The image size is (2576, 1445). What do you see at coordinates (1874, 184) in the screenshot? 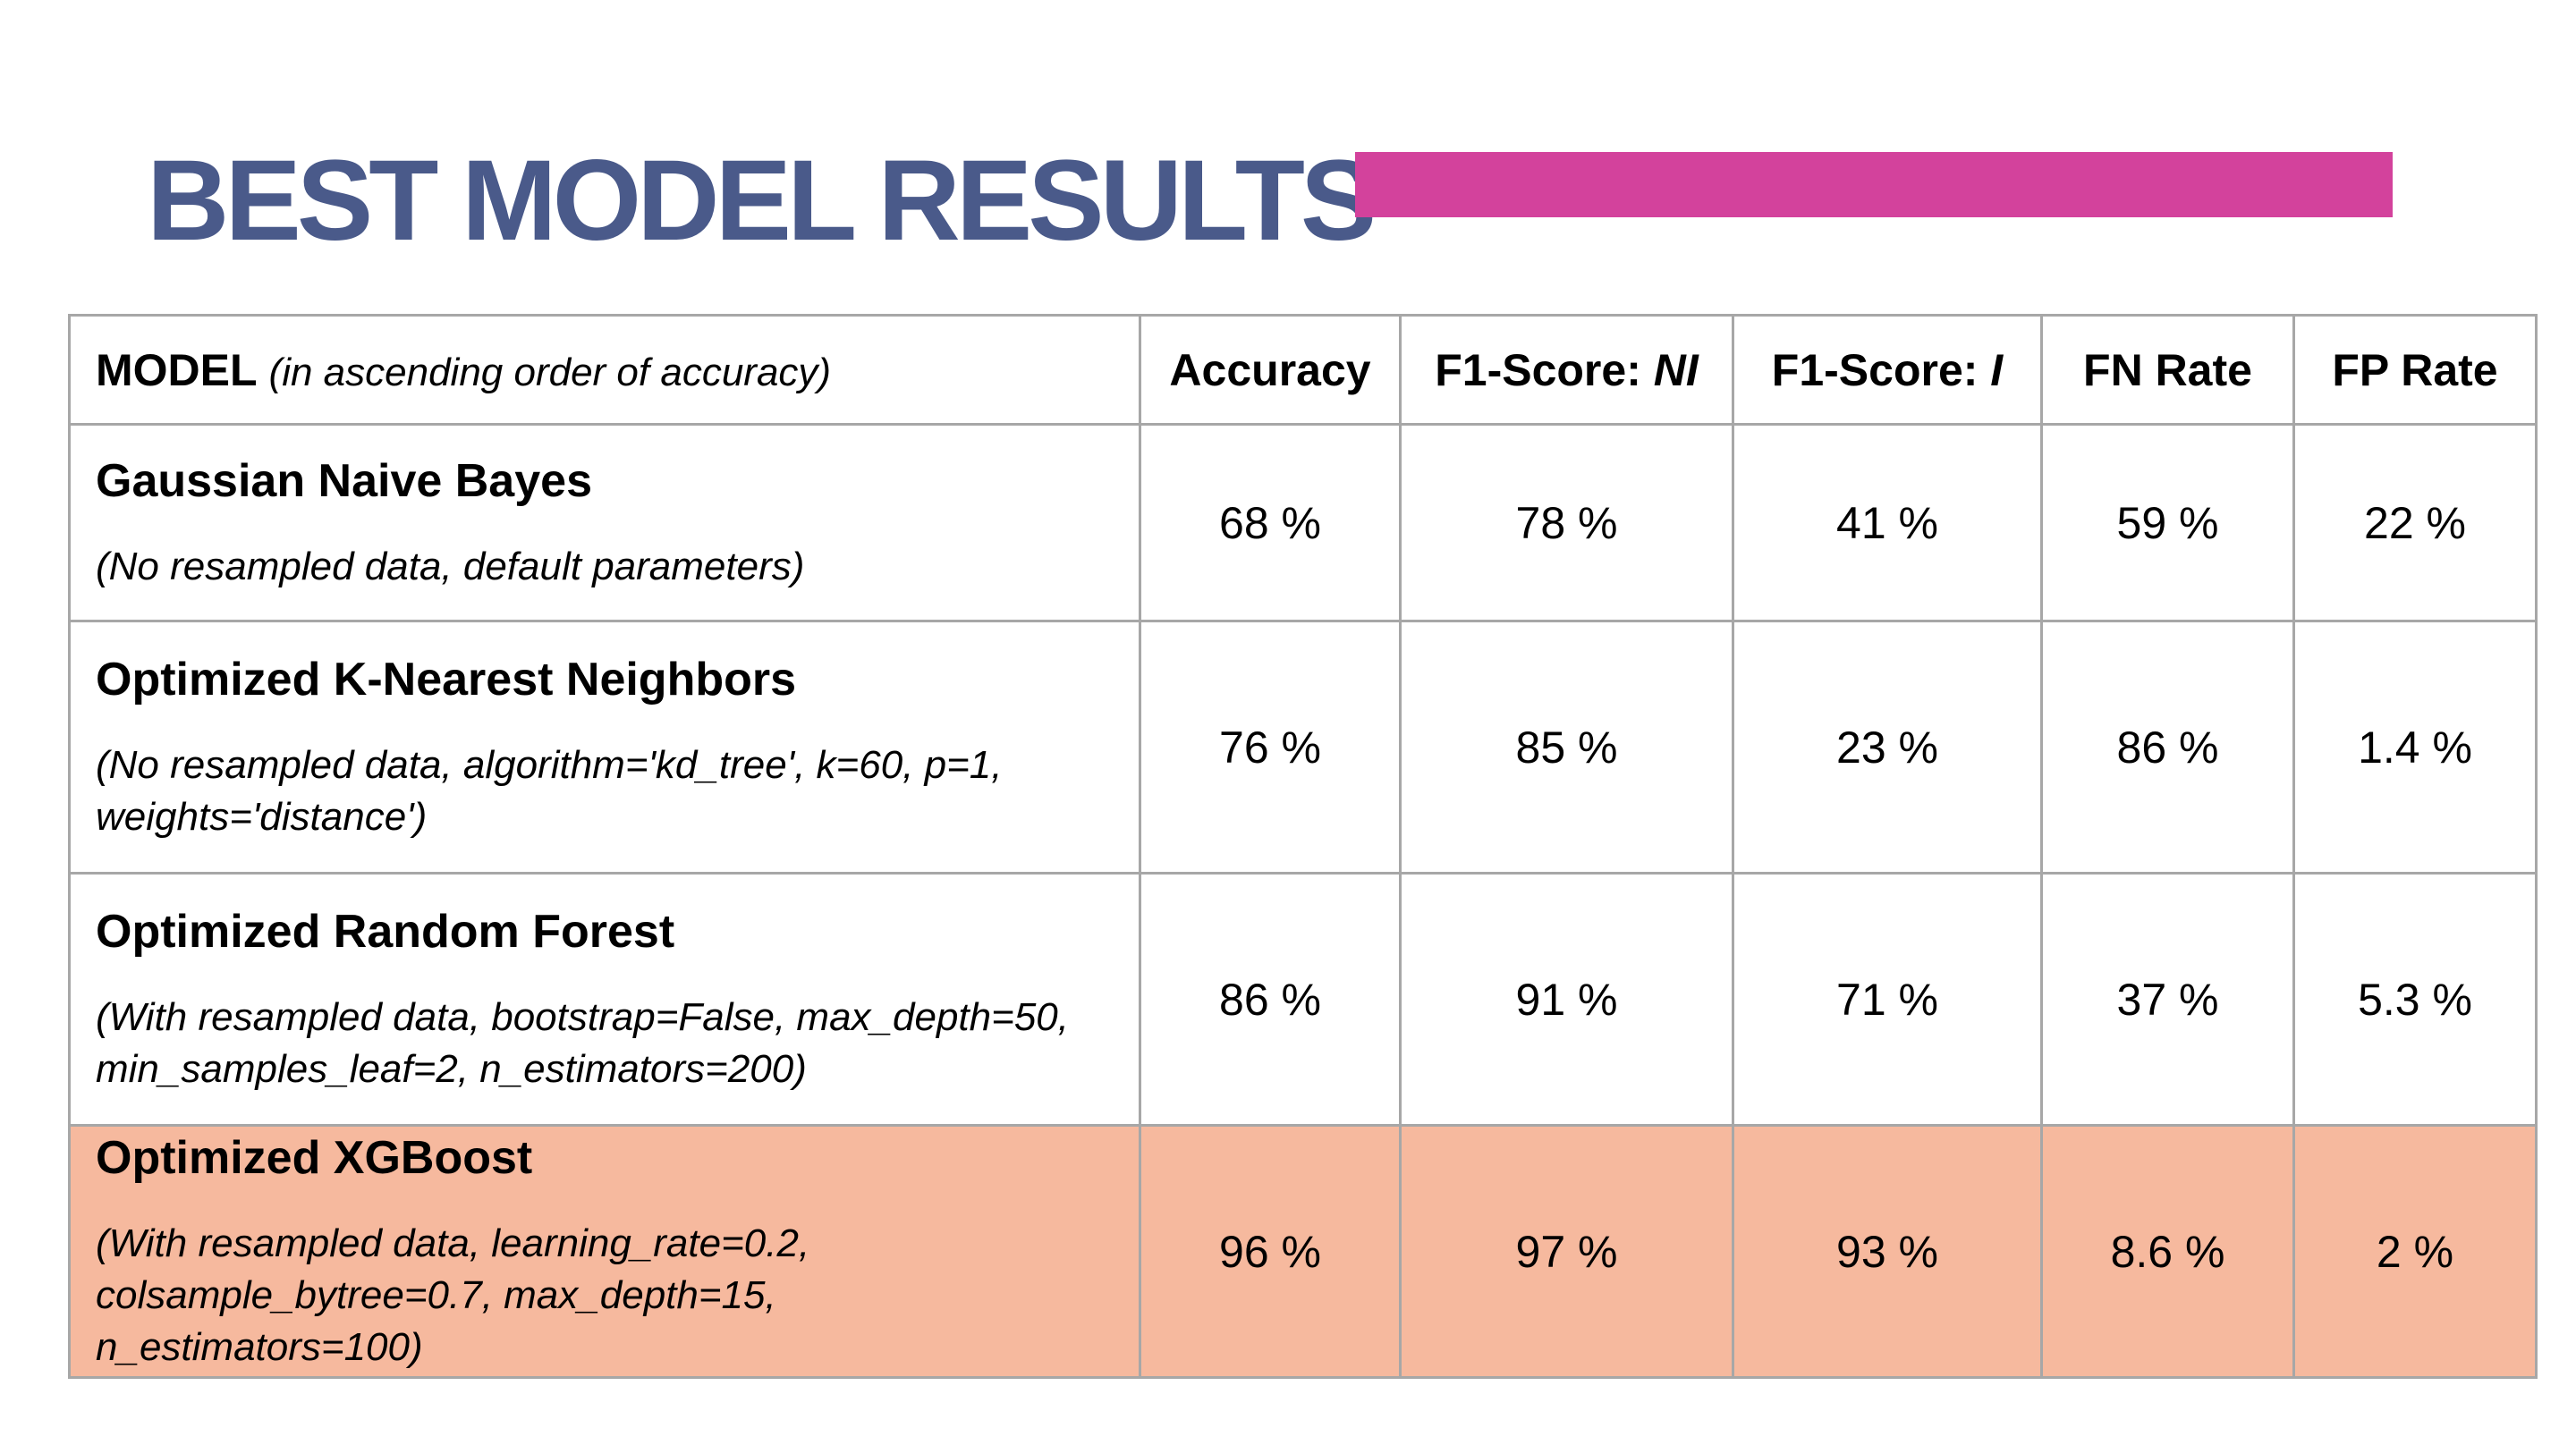
I see `accent-bar` at bounding box center [1874, 184].